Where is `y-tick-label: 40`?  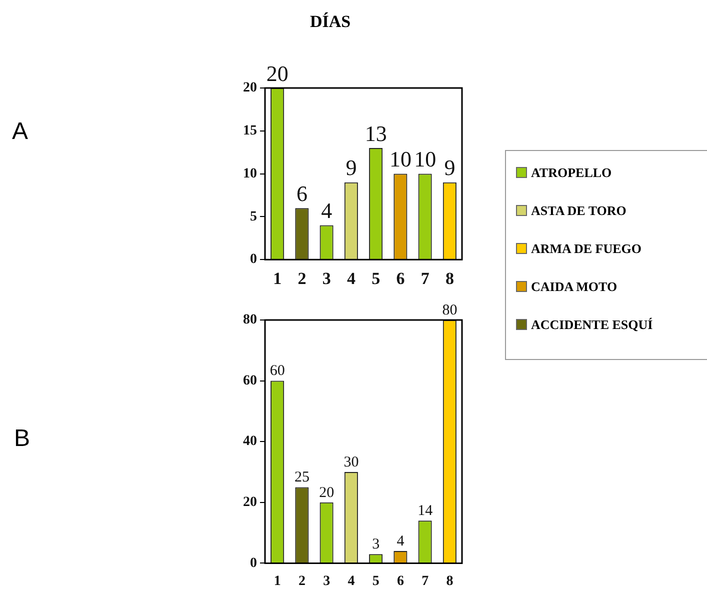
y-tick-label: 40 is located at coordinates (250, 442).